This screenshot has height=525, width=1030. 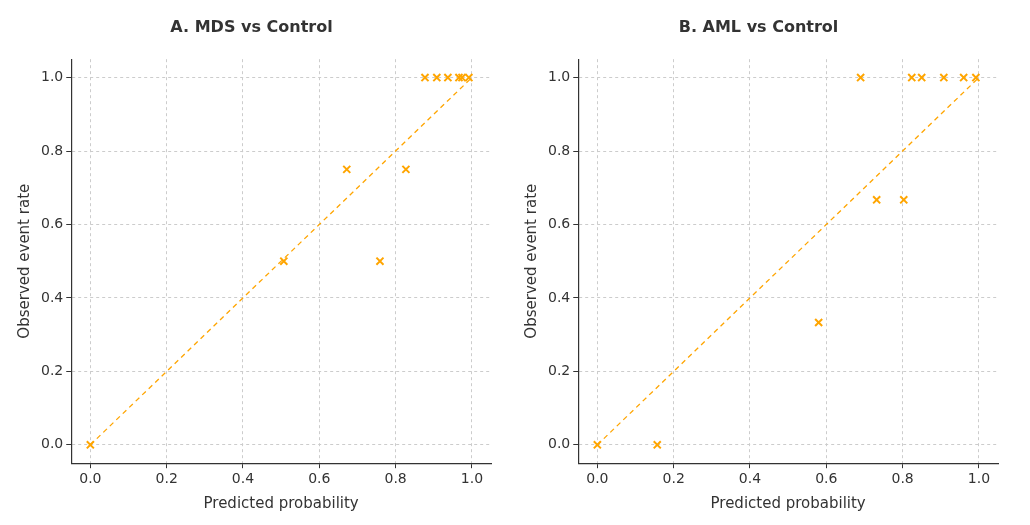 What do you see at coordinates (758, 26) in the screenshot?
I see `chart-title: B. AML vs Control` at bounding box center [758, 26].